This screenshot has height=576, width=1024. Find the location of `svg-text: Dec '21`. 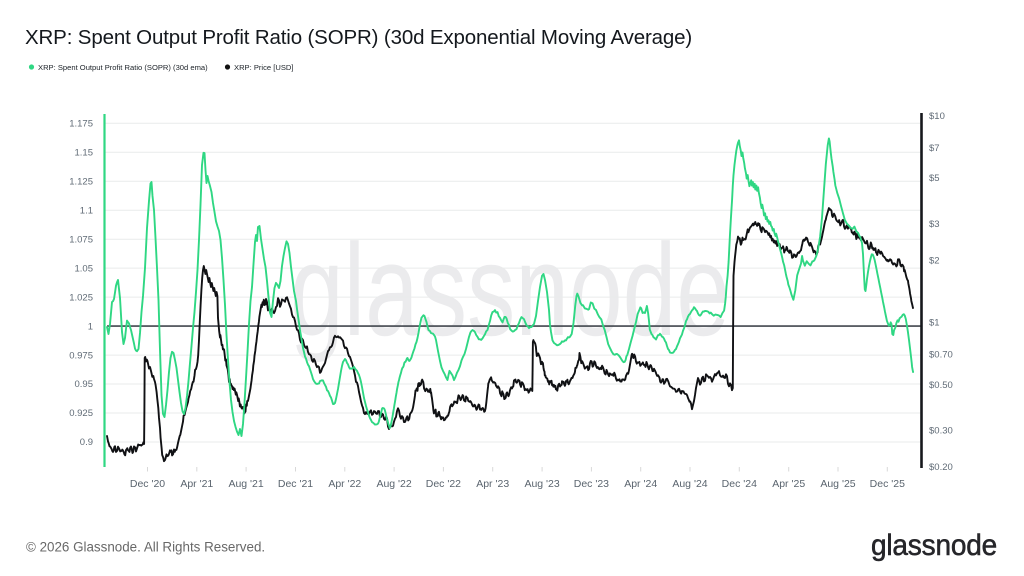

svg-text: Dec '21 is located at coordinates (295, 484).